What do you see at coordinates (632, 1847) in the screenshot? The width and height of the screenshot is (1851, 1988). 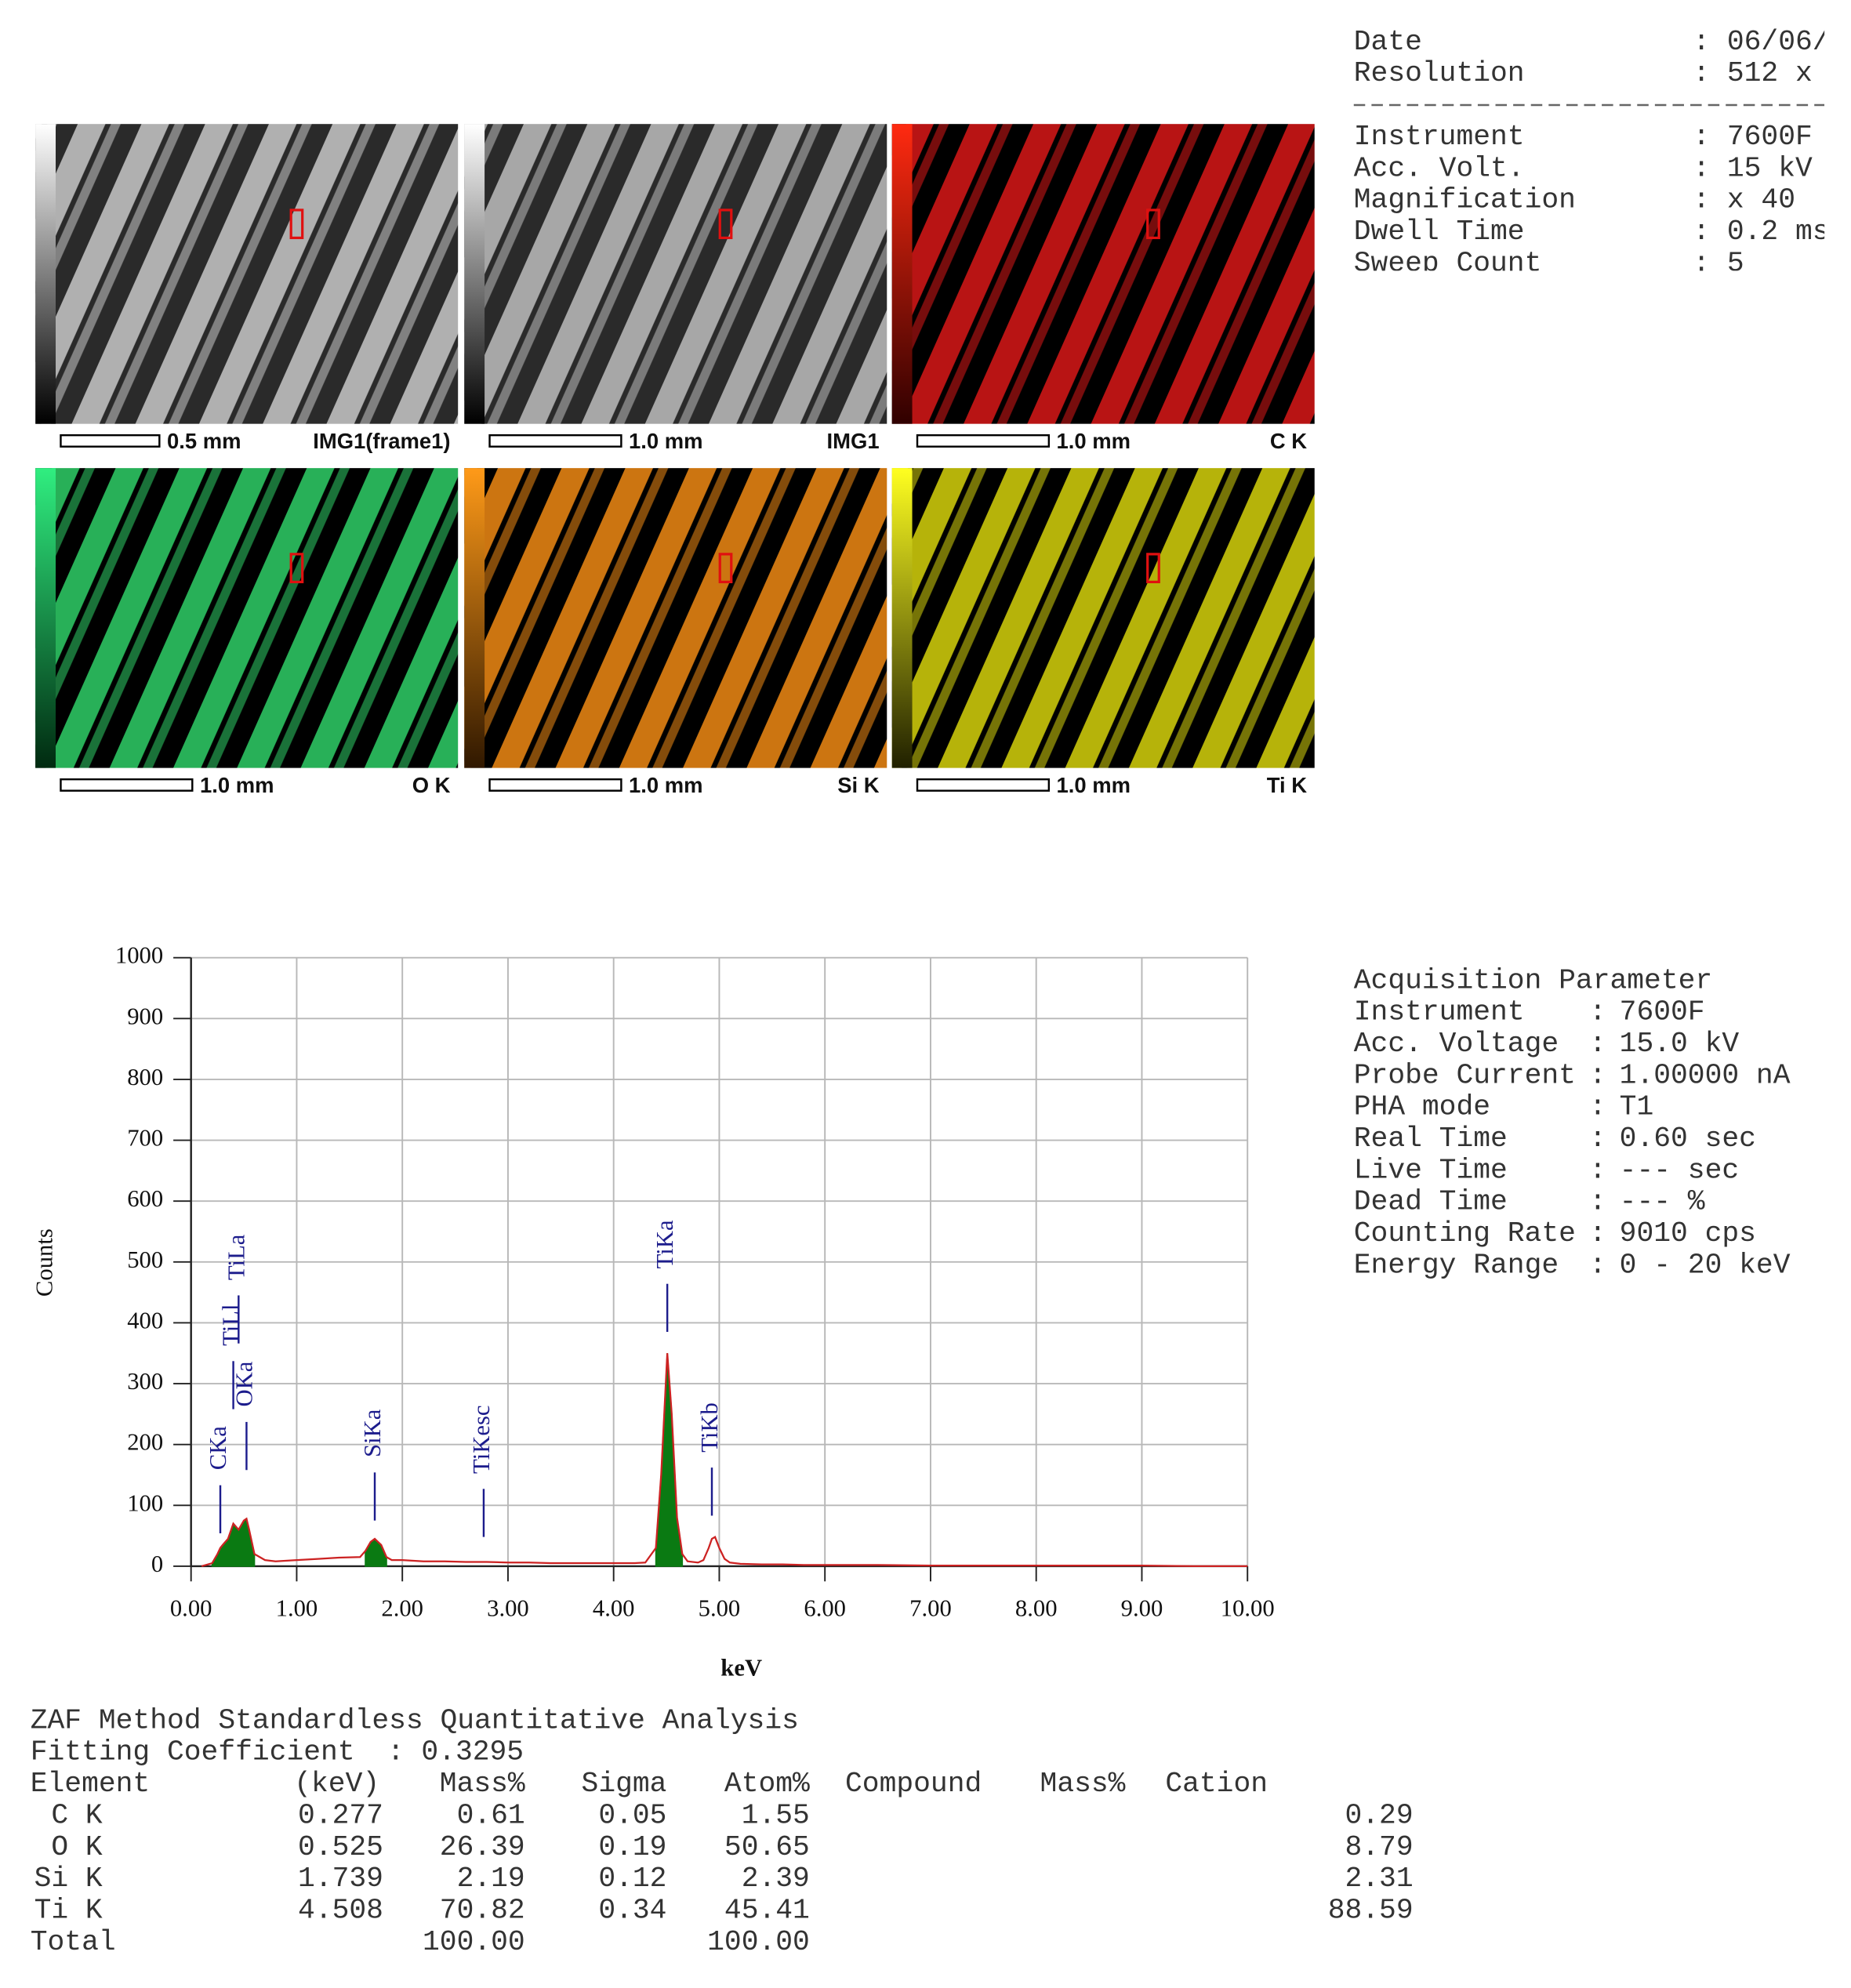 I see `cell: 0.19` at bounding box center [632, 1847].